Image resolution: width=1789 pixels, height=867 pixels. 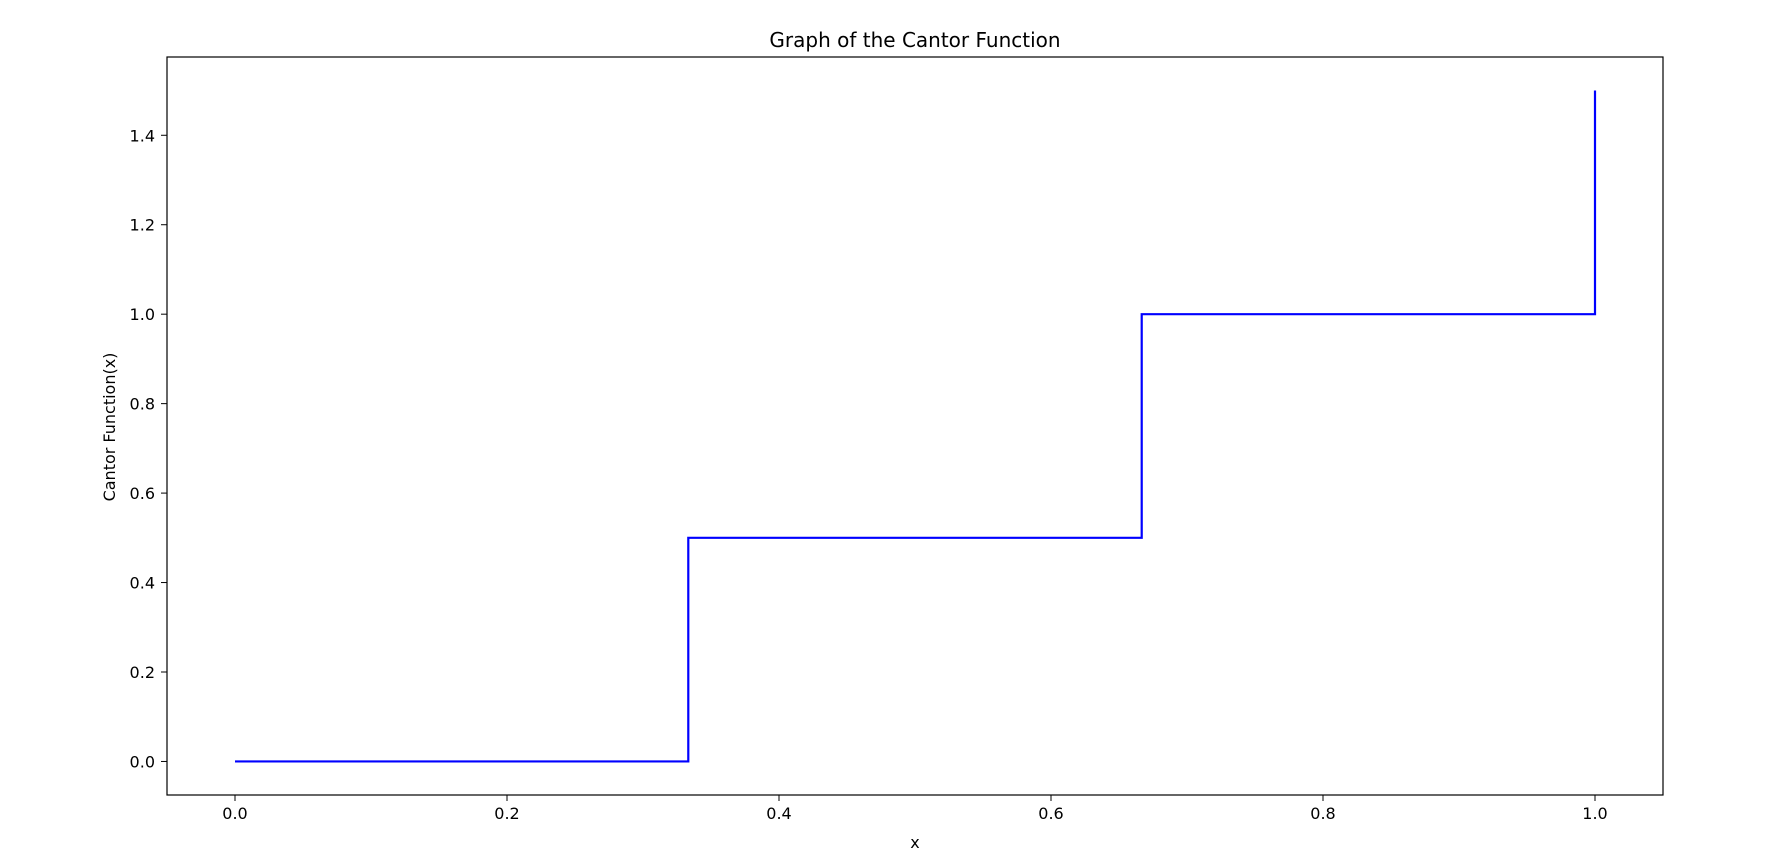 I want to click on y-tick-label-7: 1.4, so click(x=142, y=135).